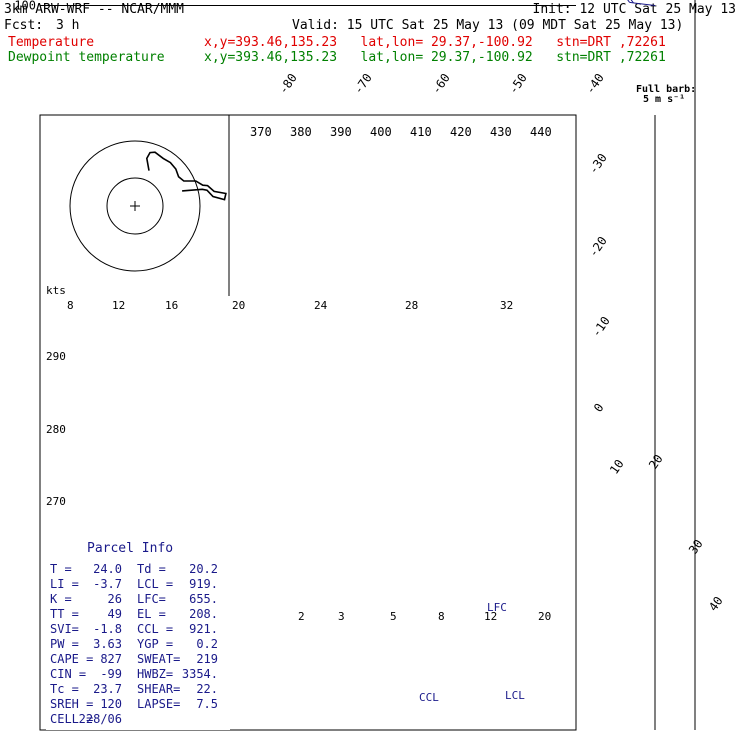 Image resolution: width=740 pixels, height=740 pixels. Describe the element at coordinates (56, 429) in the screenshot. I see `thetae-label: 280` at that location.